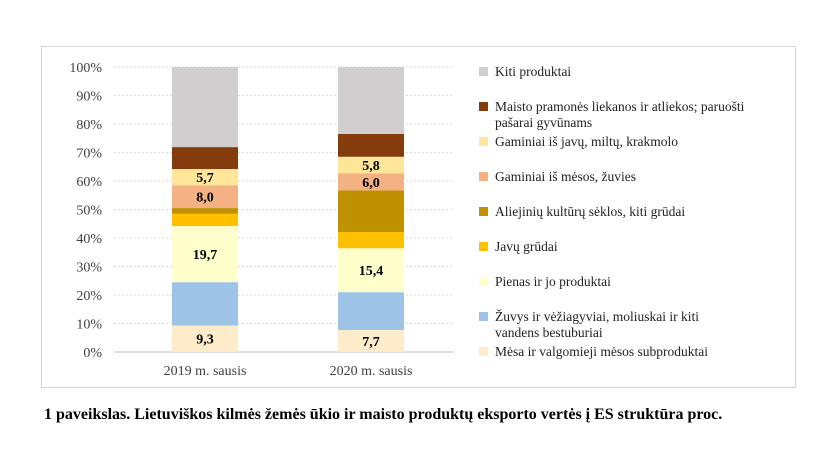 The image size is (840, 470). I want to click on y-axis-ticks: 0% 10% 20% 30% 40% 50% 60% 70% 80% 90% 100%, so click(85, 211).